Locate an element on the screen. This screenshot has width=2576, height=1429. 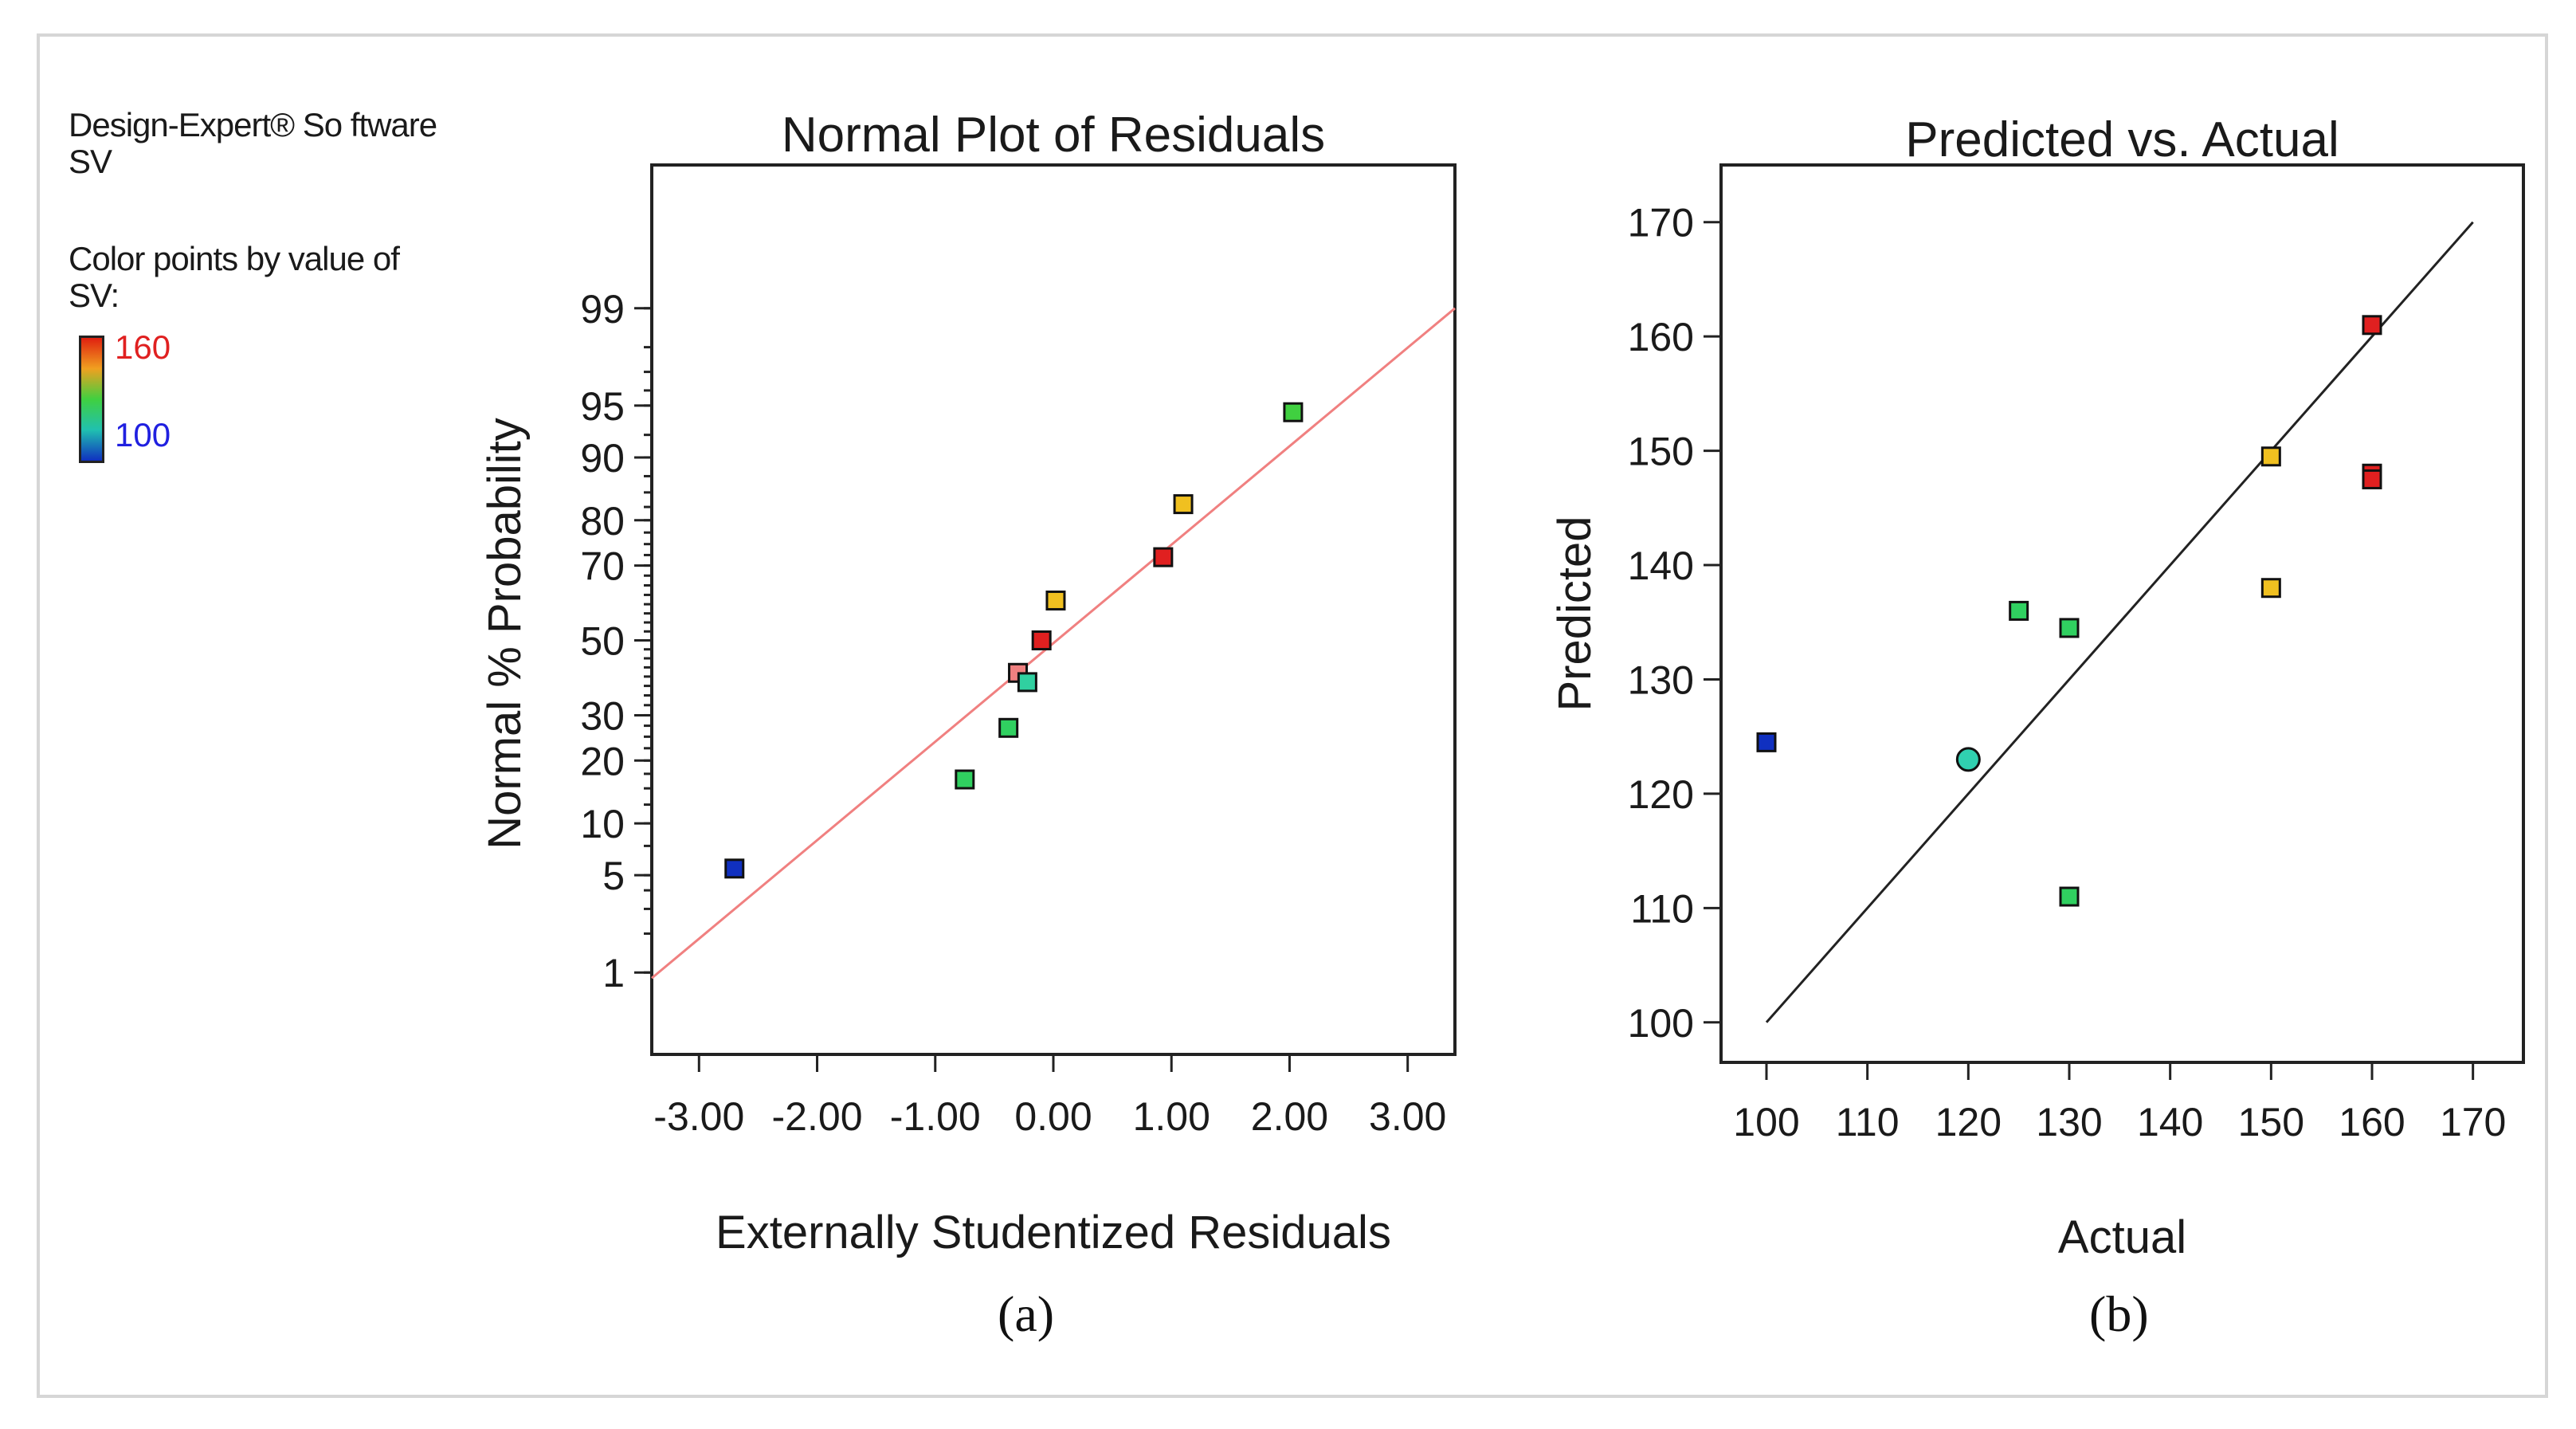
x-tick-label: 0.00 is located at coordinates (1053, 1116).